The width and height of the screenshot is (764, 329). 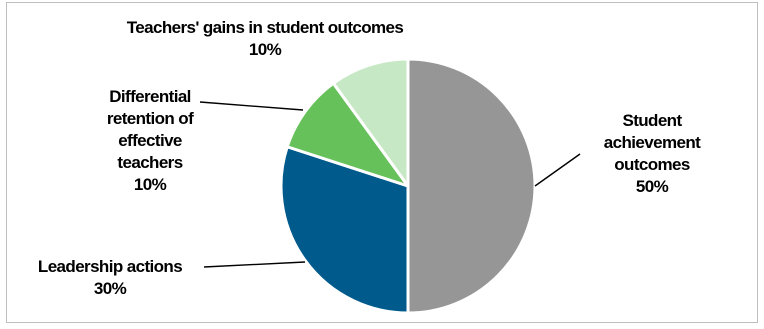 I want to click on slice-label-line: achievement, so click(x=652, y=142).